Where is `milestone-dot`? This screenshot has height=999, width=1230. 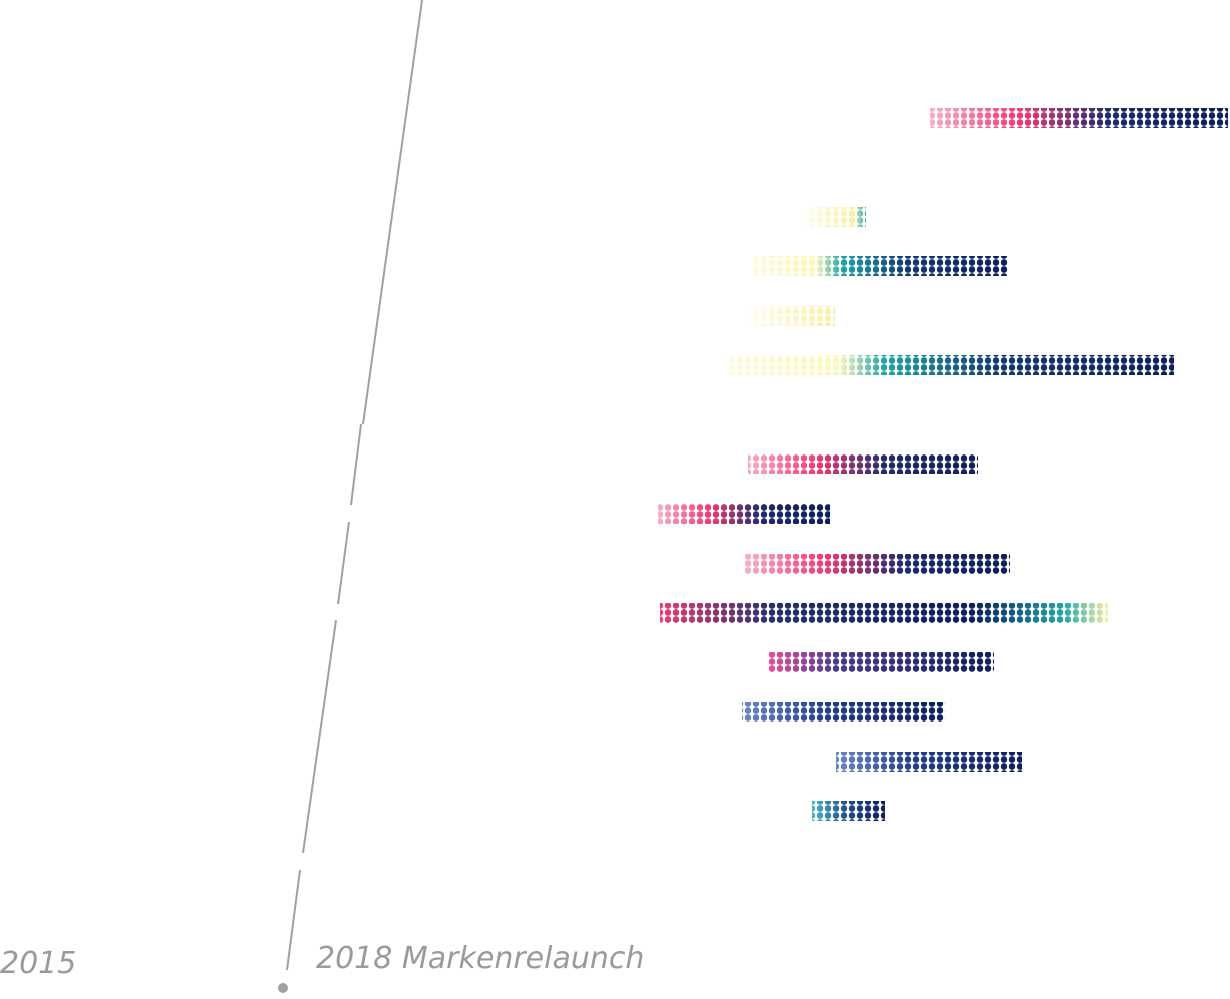 milestone-dot is located at coordinates (283, 988).